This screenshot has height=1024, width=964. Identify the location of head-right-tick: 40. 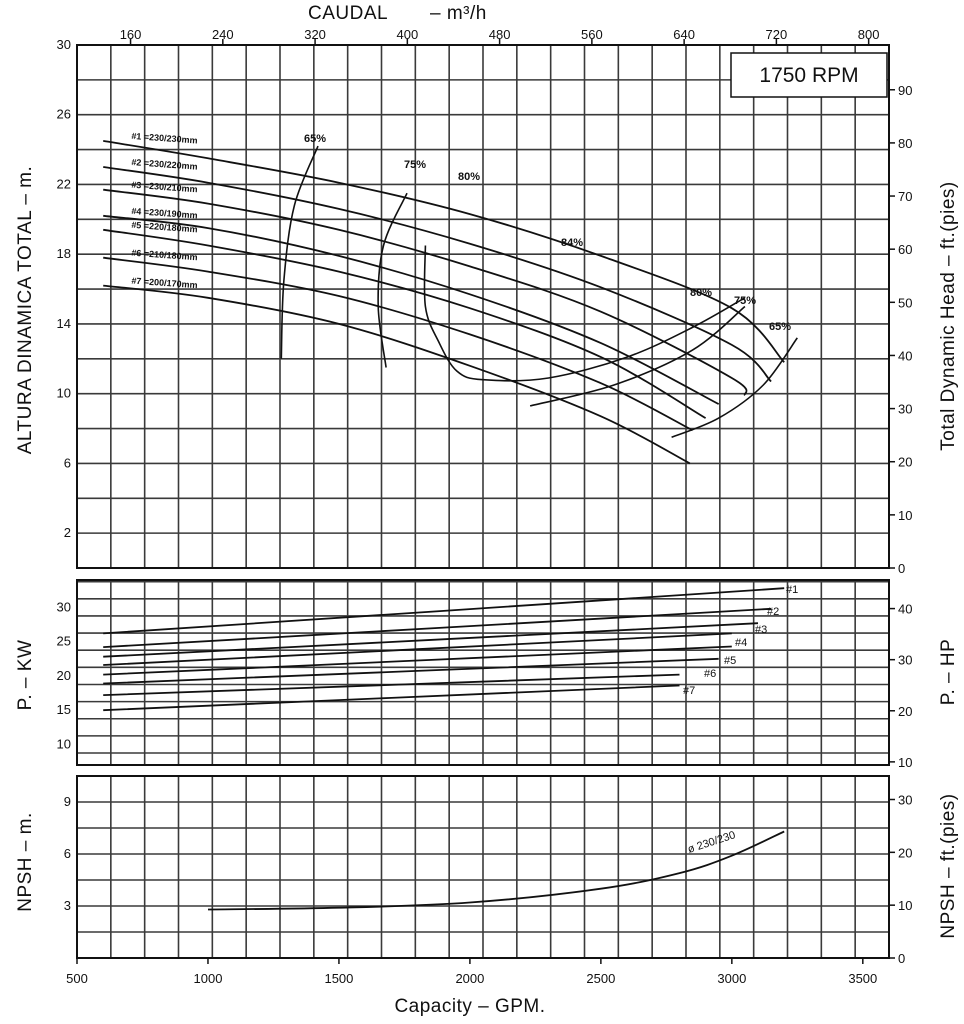
(905, 355).